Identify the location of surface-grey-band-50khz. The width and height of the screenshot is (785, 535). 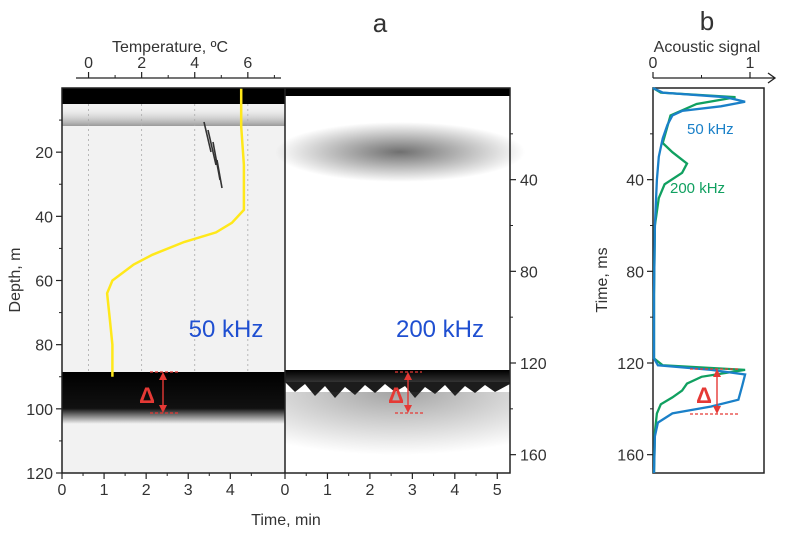
(173, 115).